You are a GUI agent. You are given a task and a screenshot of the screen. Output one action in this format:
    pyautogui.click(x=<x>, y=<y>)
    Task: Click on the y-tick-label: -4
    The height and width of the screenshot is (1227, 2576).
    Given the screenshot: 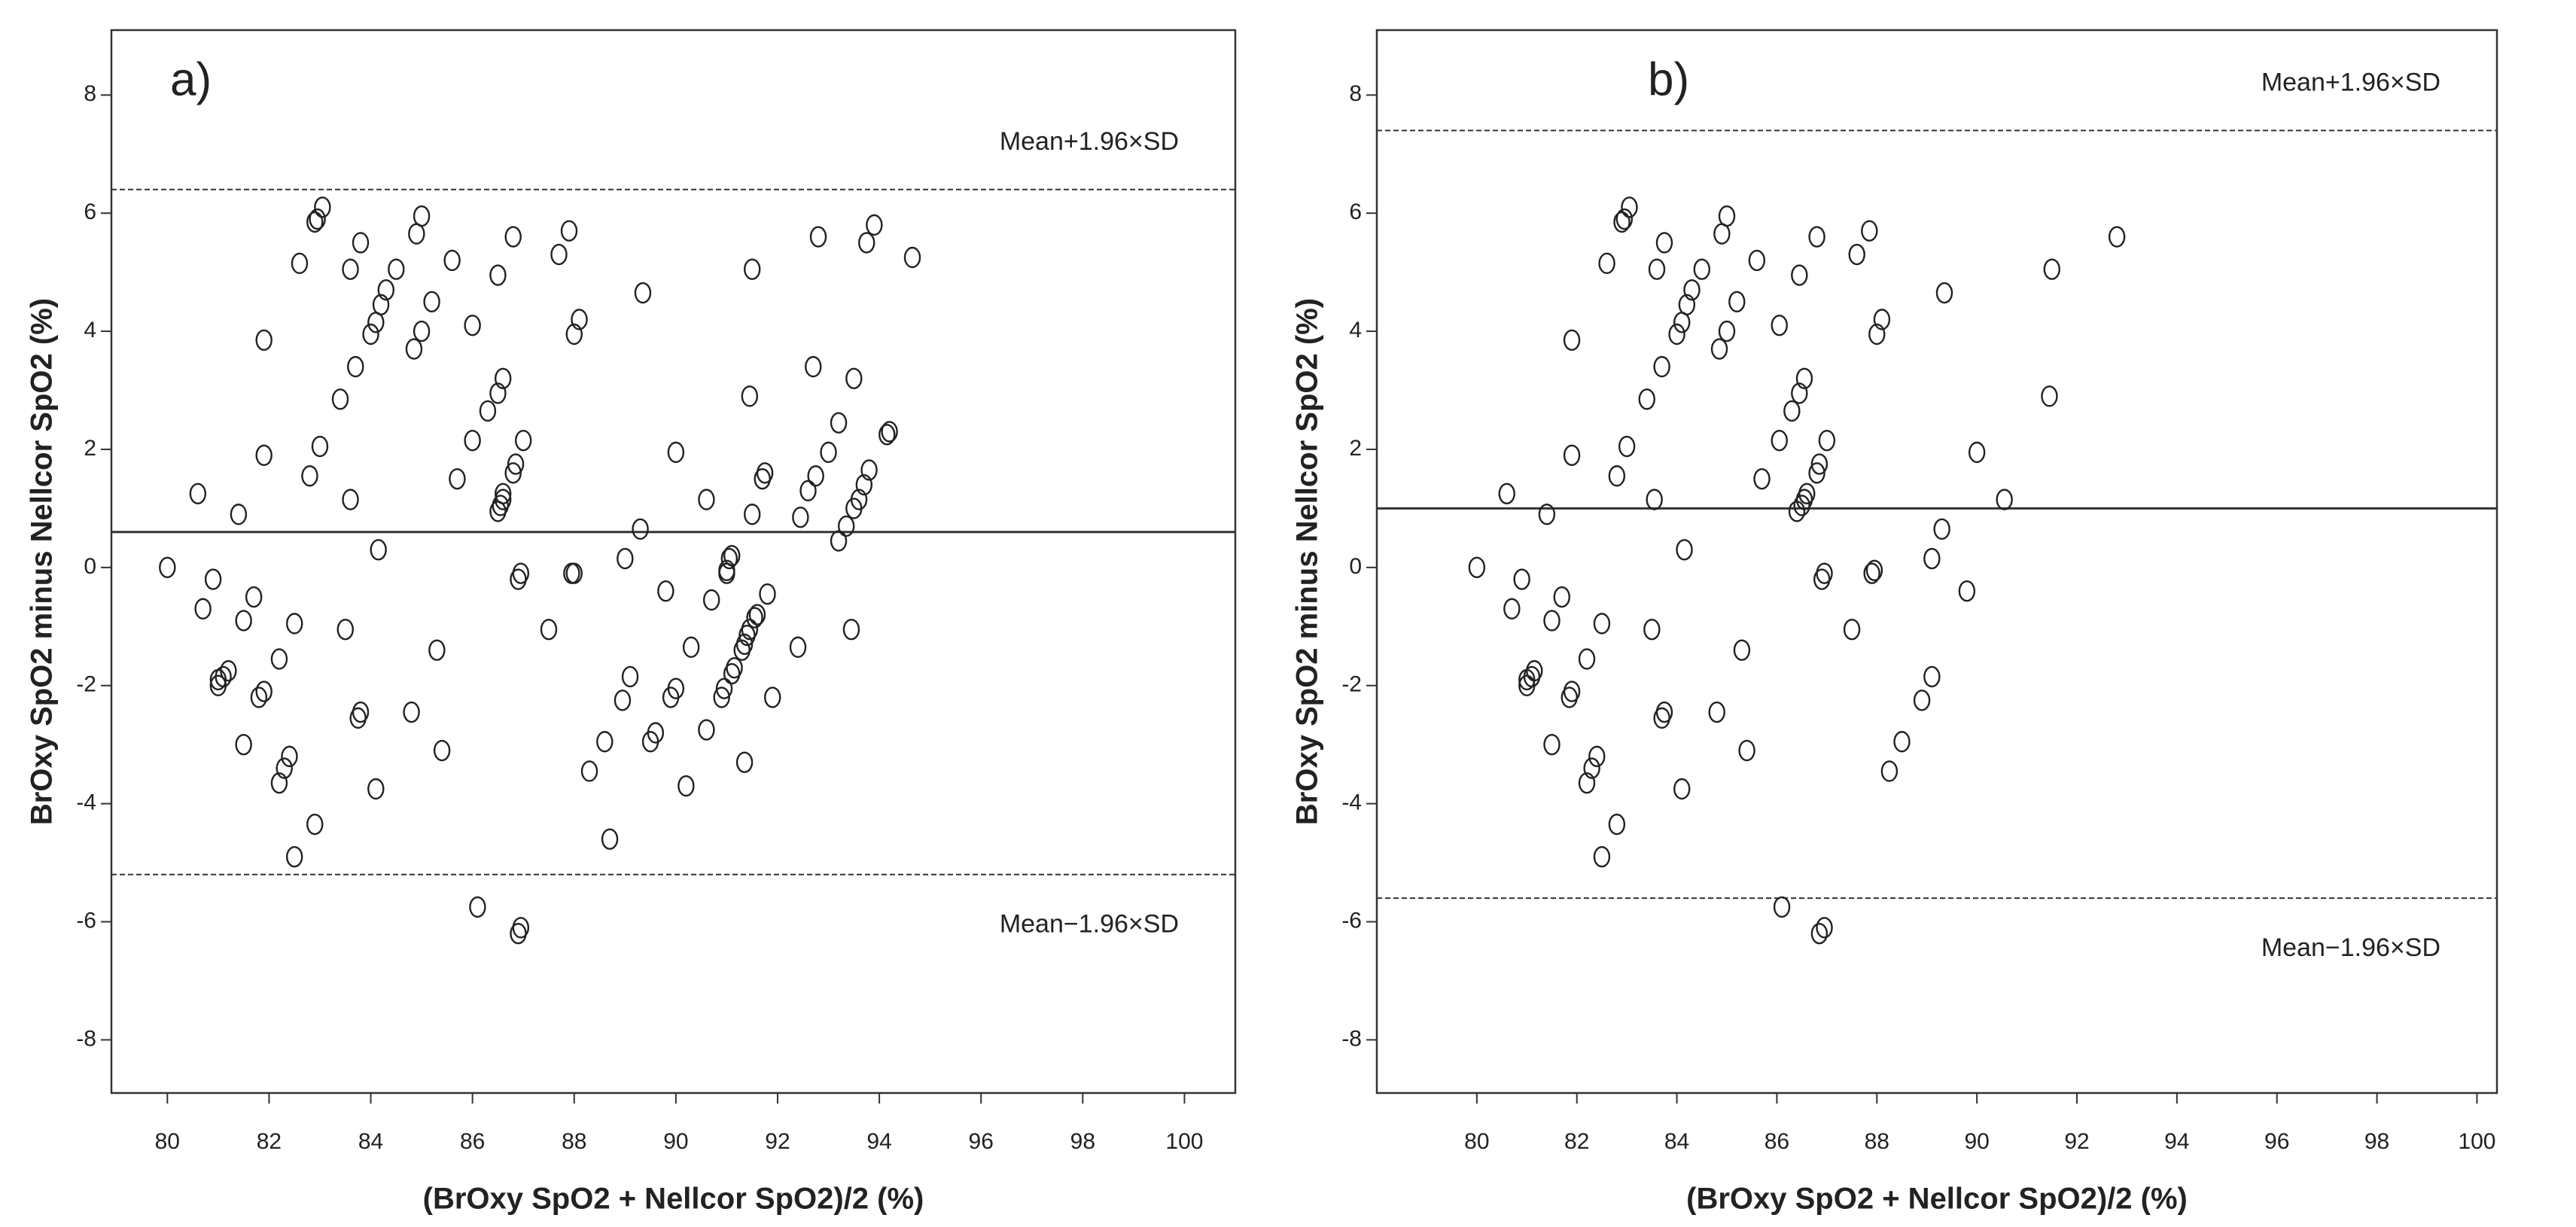 What is the action you would take?
    pyautogui.click(x=86, y=802)
    